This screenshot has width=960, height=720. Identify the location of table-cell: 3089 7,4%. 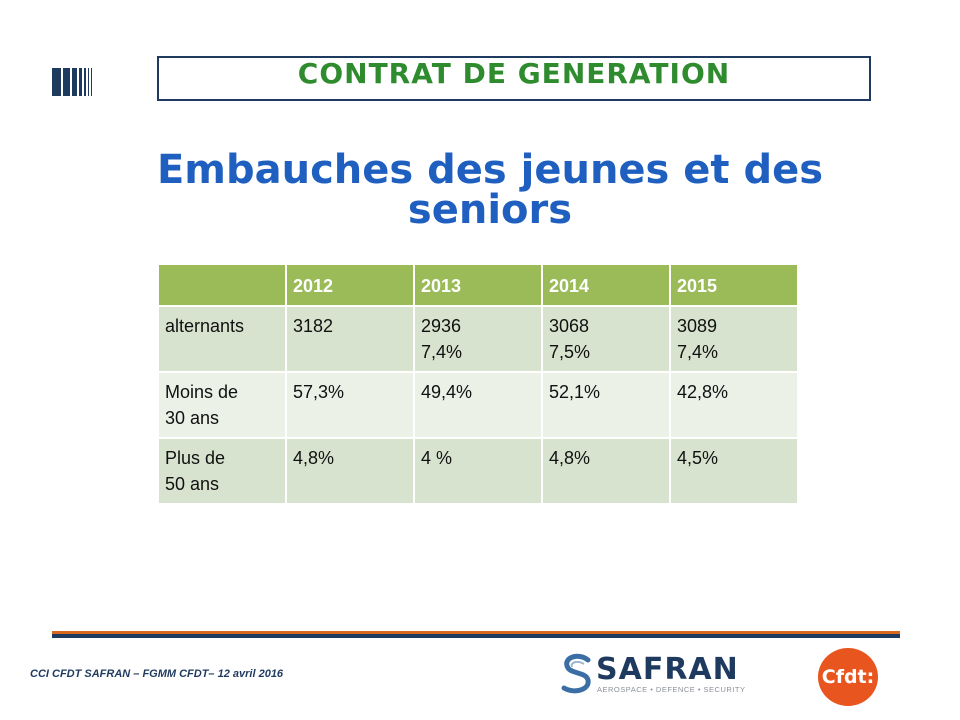
(734, 339).